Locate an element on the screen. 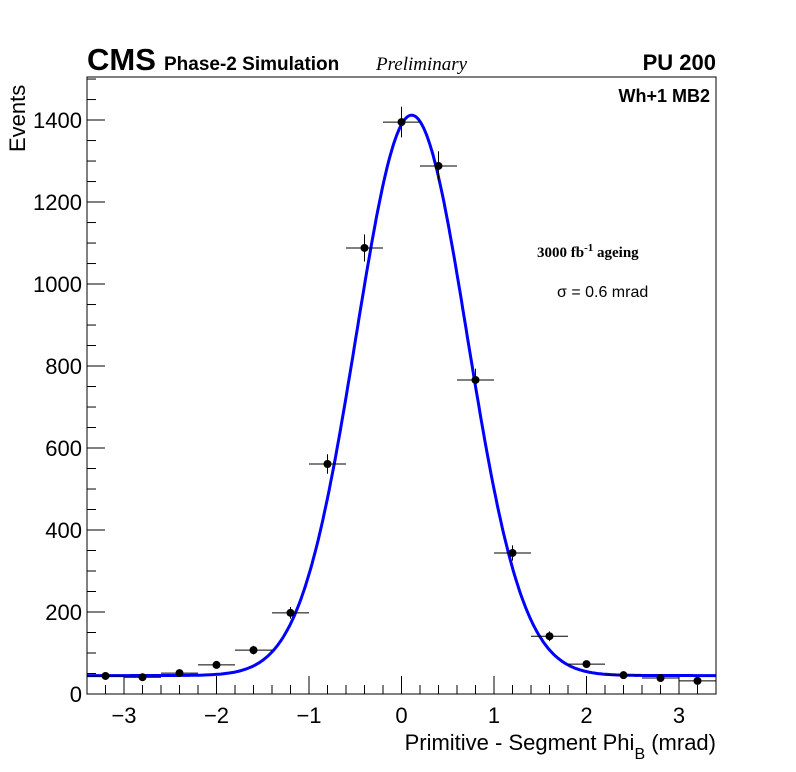 The width and height of the screenshot is (796, 772). x-tick-label: 2 is located at coordinates (586, 715).